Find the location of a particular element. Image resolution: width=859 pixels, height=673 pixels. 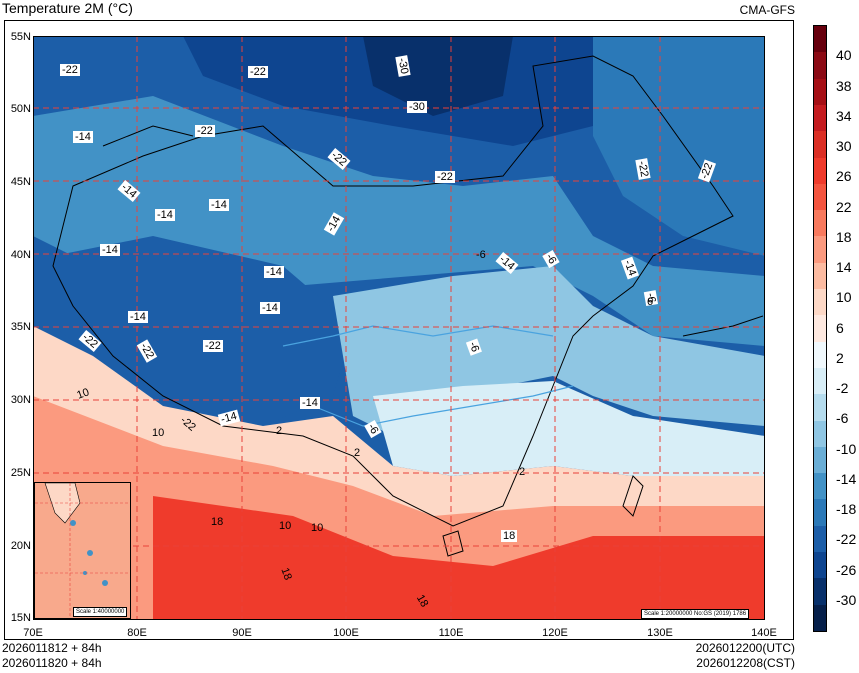

japan-outline is located at coordinates (723, 326).